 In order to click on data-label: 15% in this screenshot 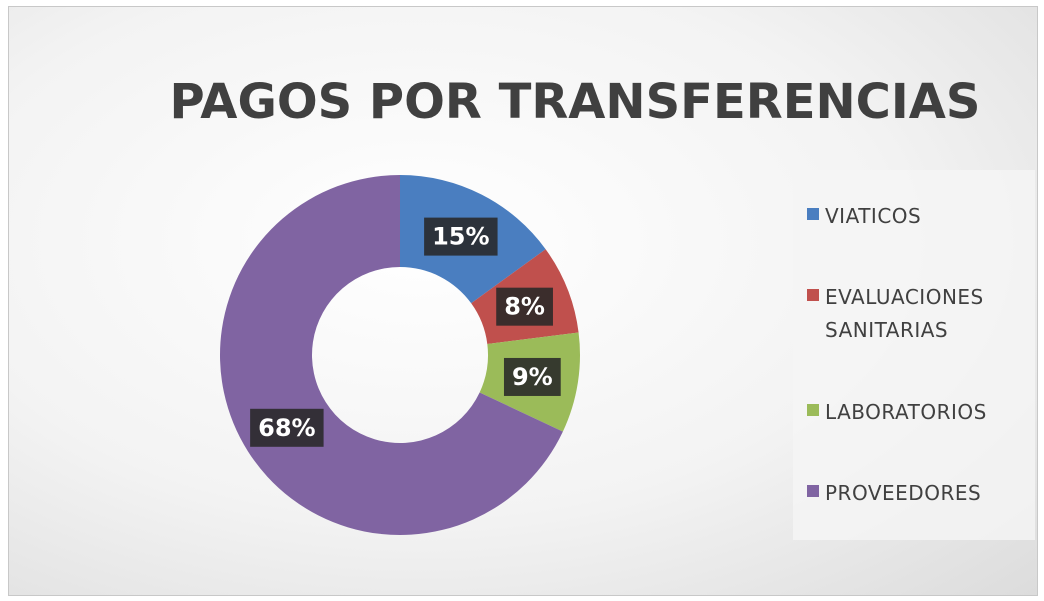, I will do `click(460, 237)`.